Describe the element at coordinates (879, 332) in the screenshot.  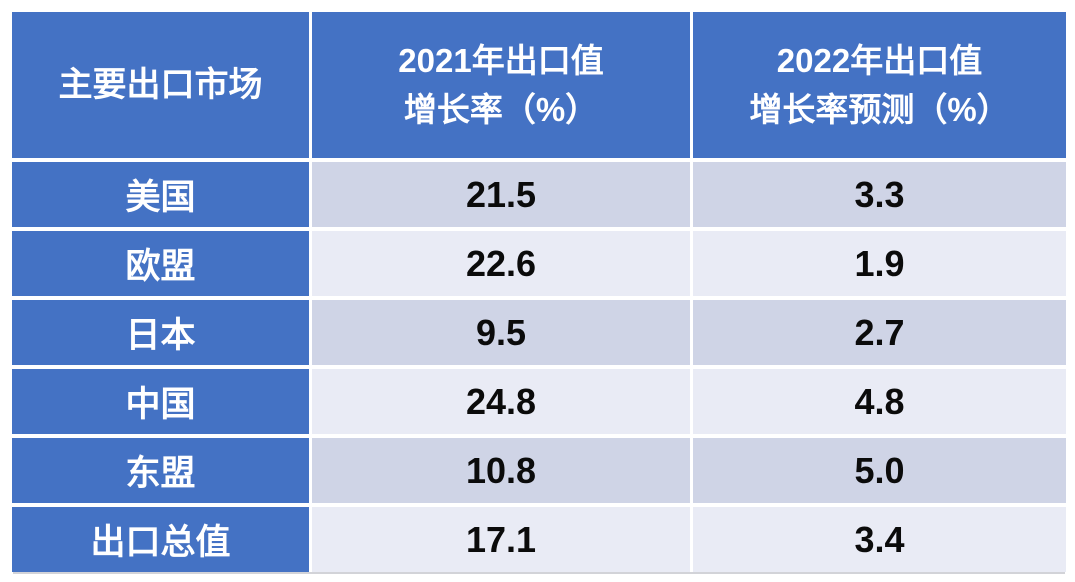
I see `value-2022-japan: 2.7` at that location.